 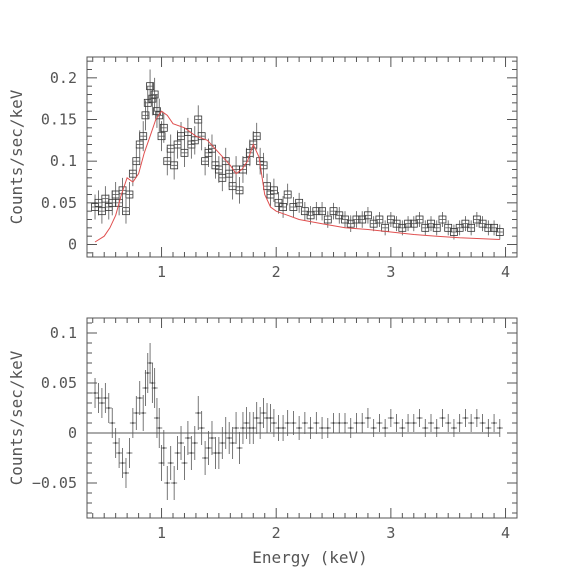 What do you see at coordinates (63, 333) in the screenshot?
I see `y-tick-label: 0.1` at bounding box center [63, 333].